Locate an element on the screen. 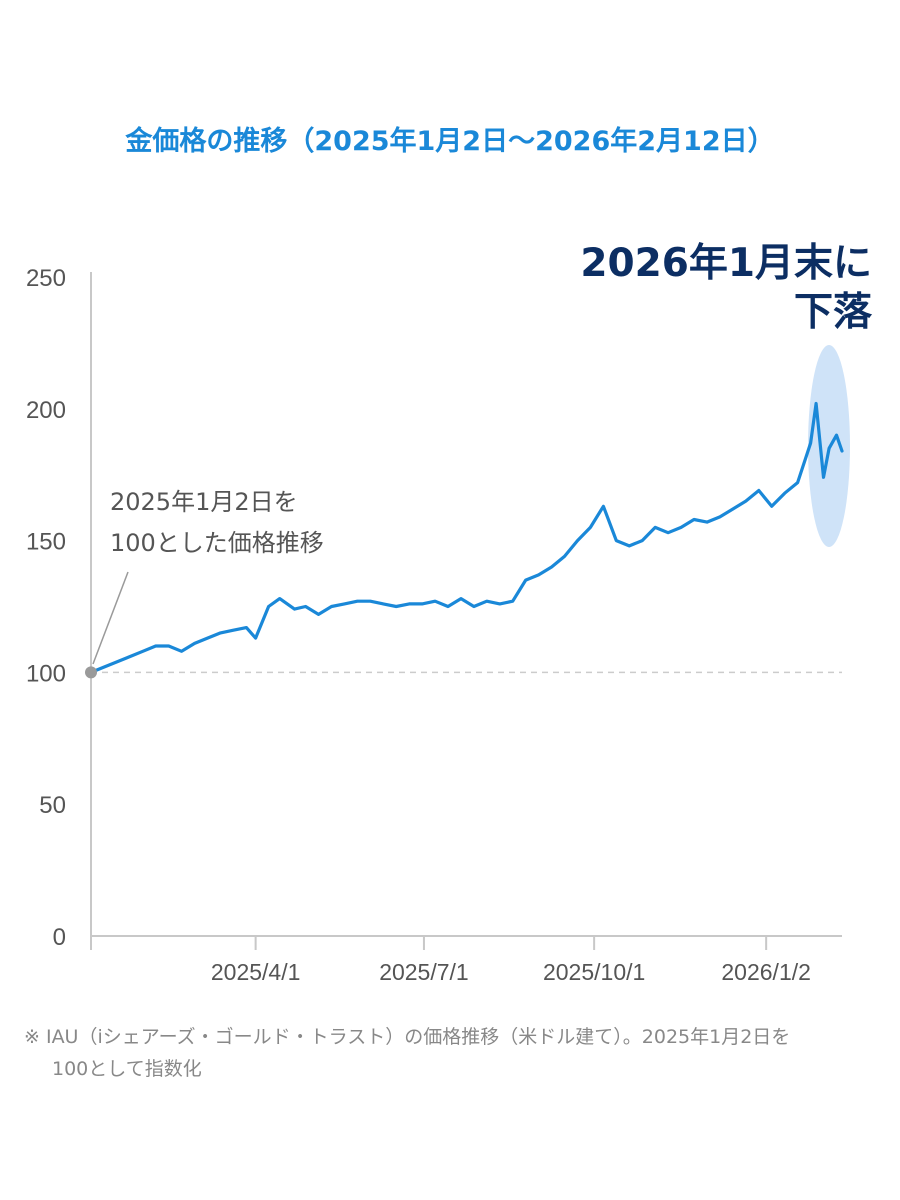  start-annotation-line-2: 100とした価格推移 is located at coordinates (217, 543).